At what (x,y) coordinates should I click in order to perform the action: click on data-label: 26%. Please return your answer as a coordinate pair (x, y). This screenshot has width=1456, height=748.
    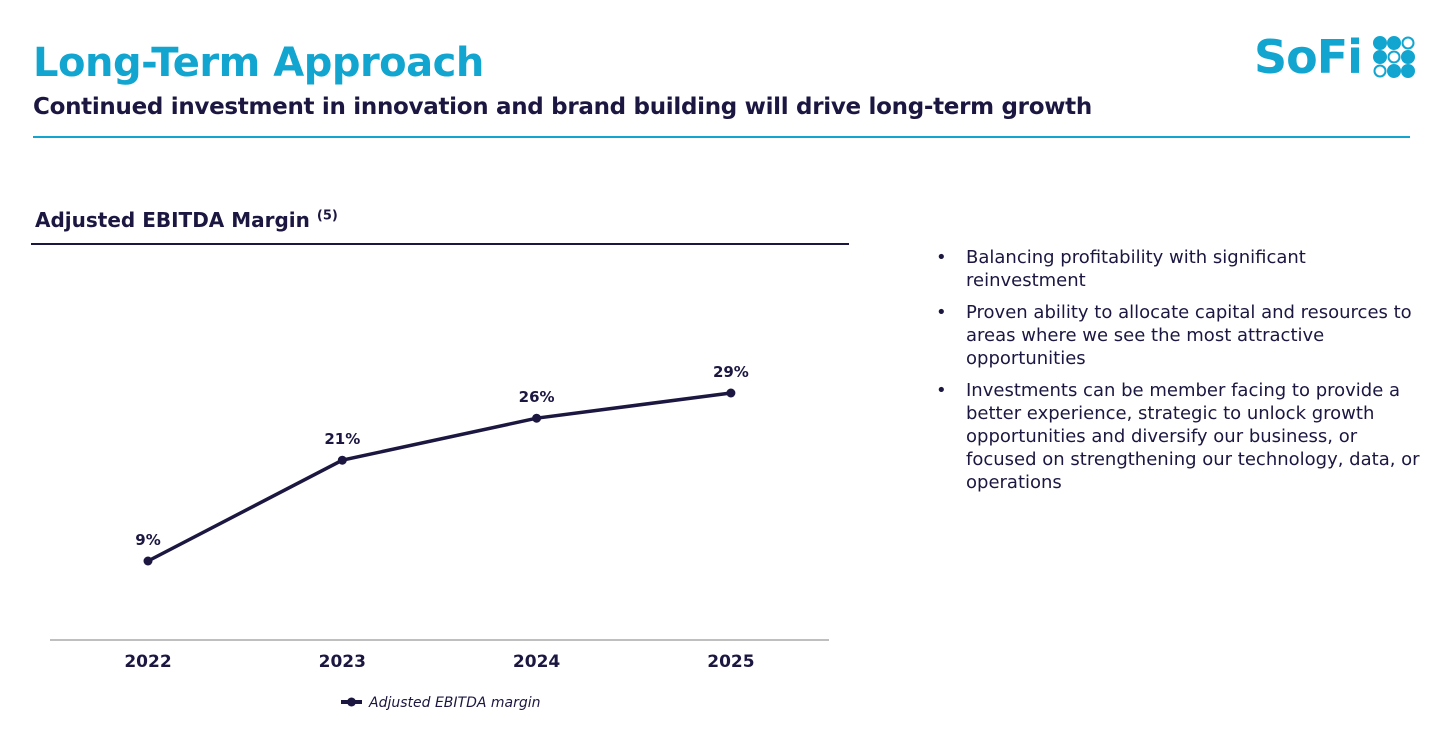
    Looking at the image, I should click on (537, 397).